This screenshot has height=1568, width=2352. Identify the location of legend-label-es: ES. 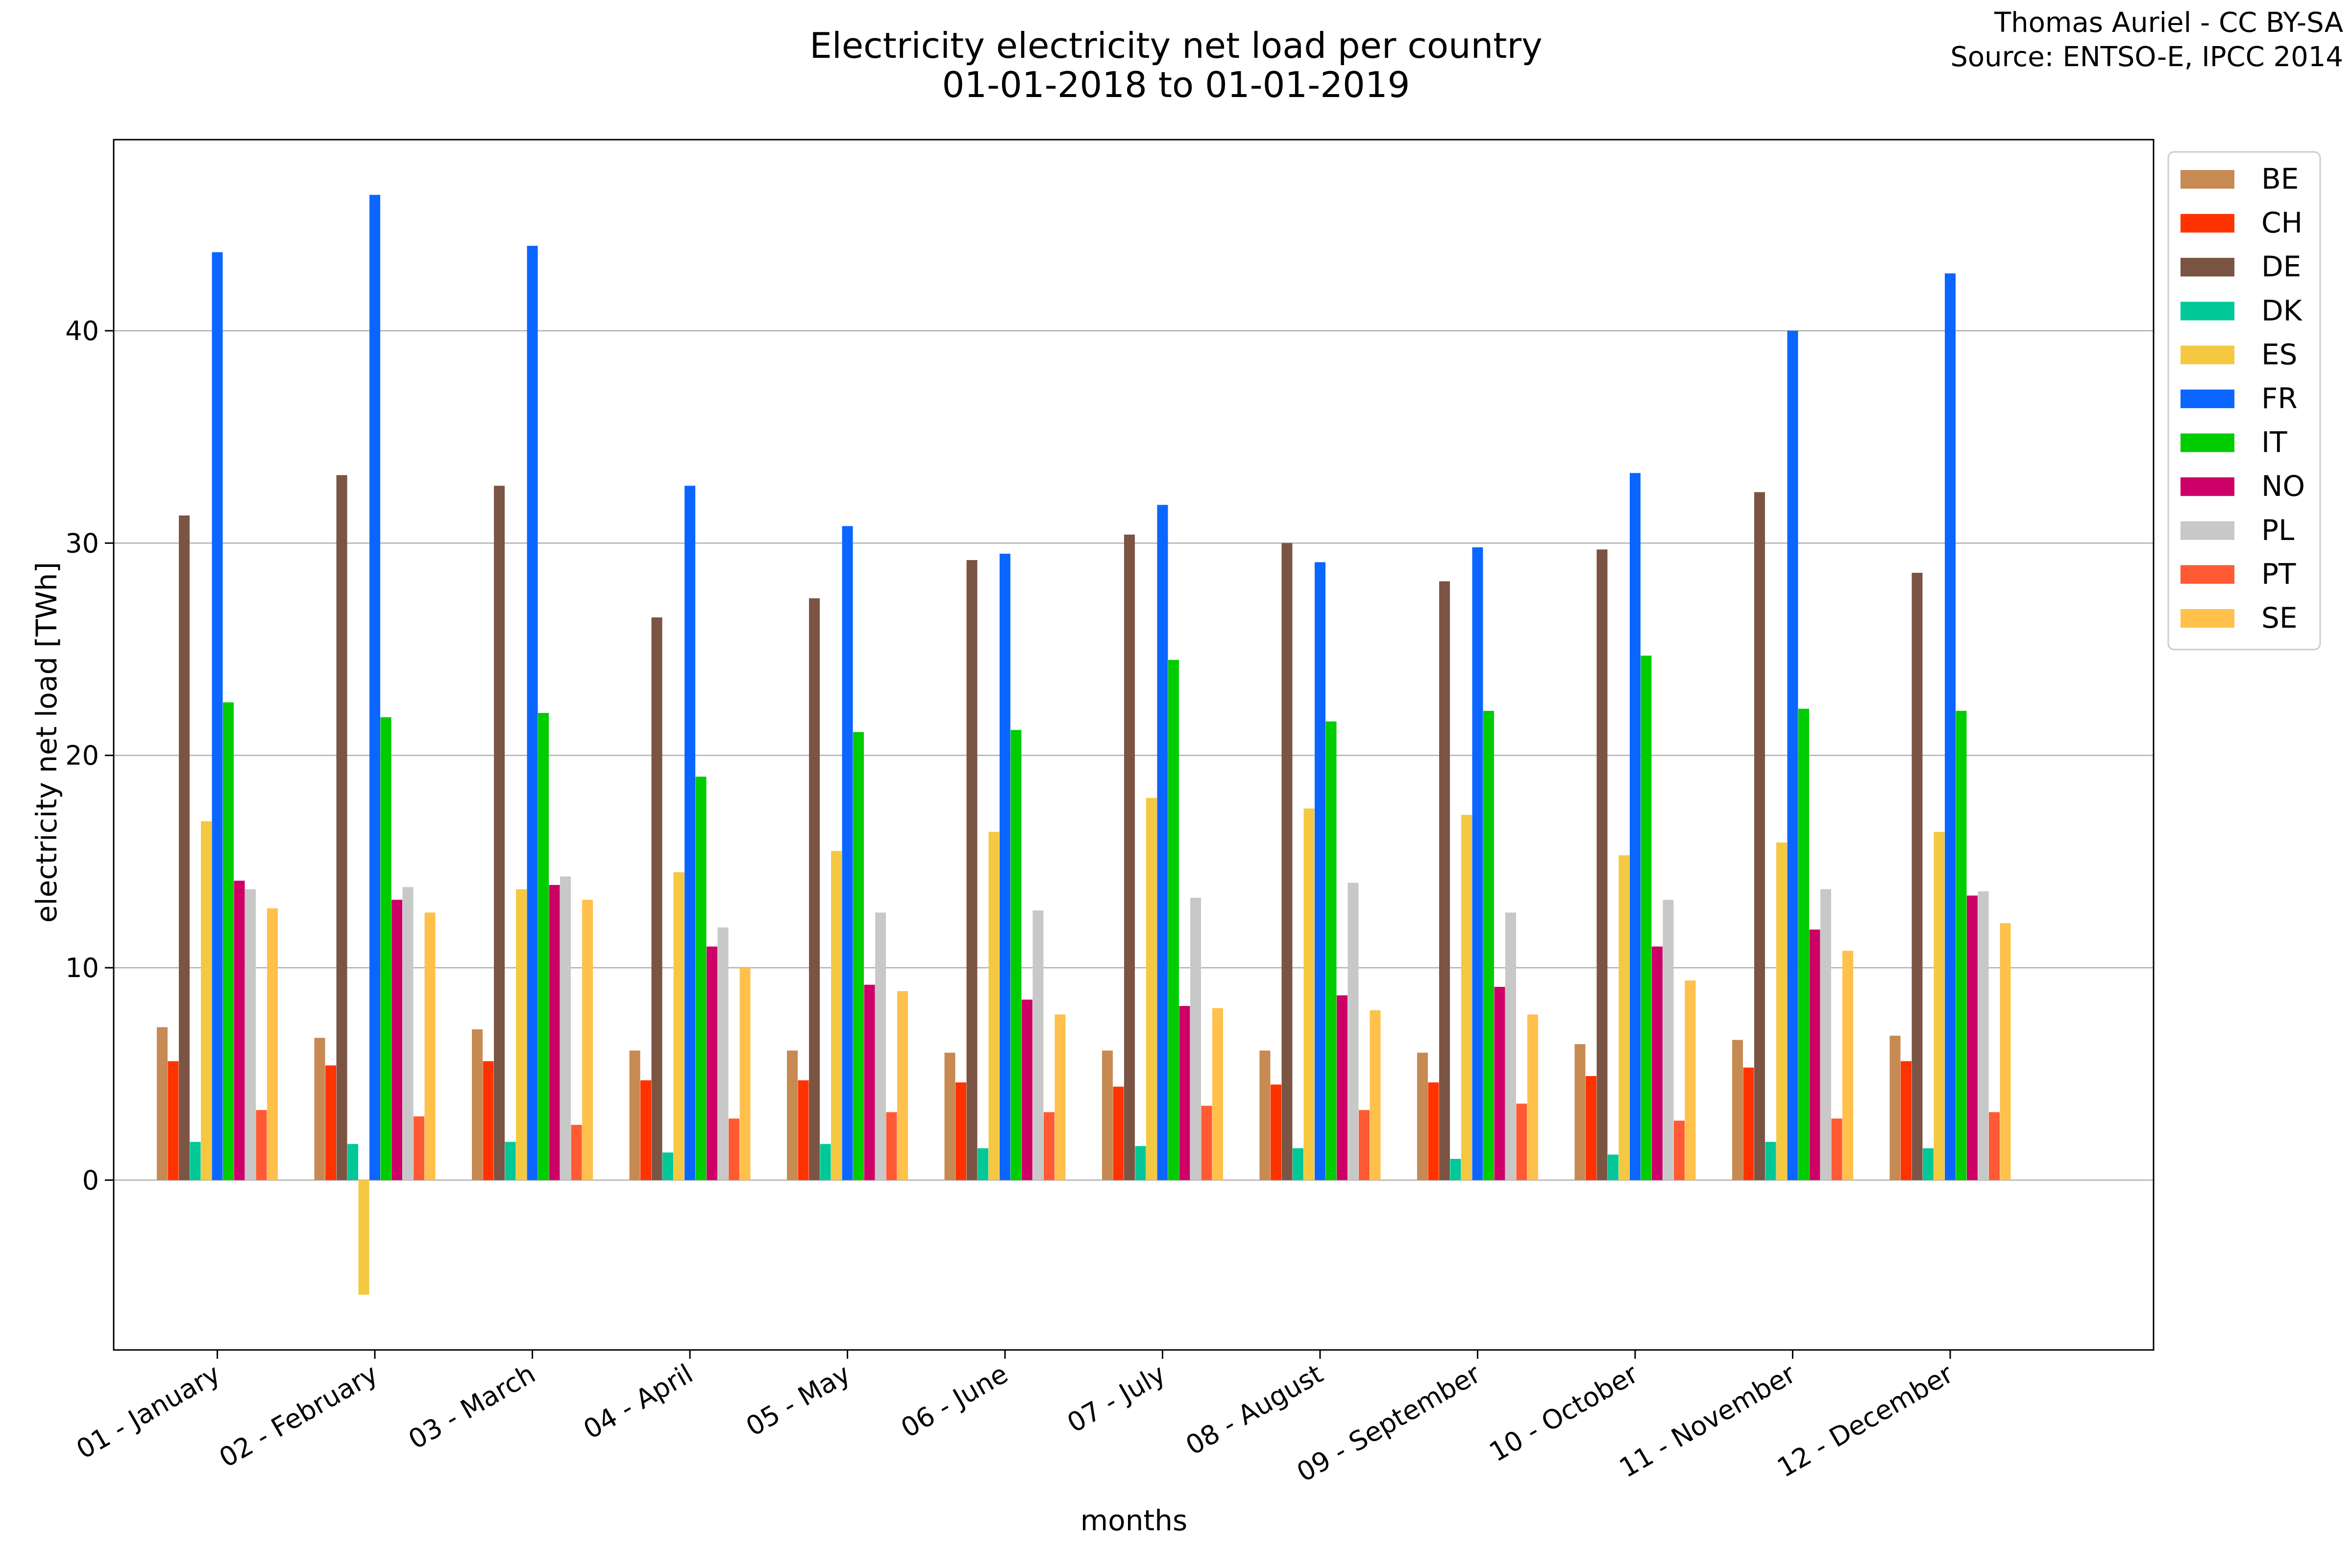
(2279, 354).